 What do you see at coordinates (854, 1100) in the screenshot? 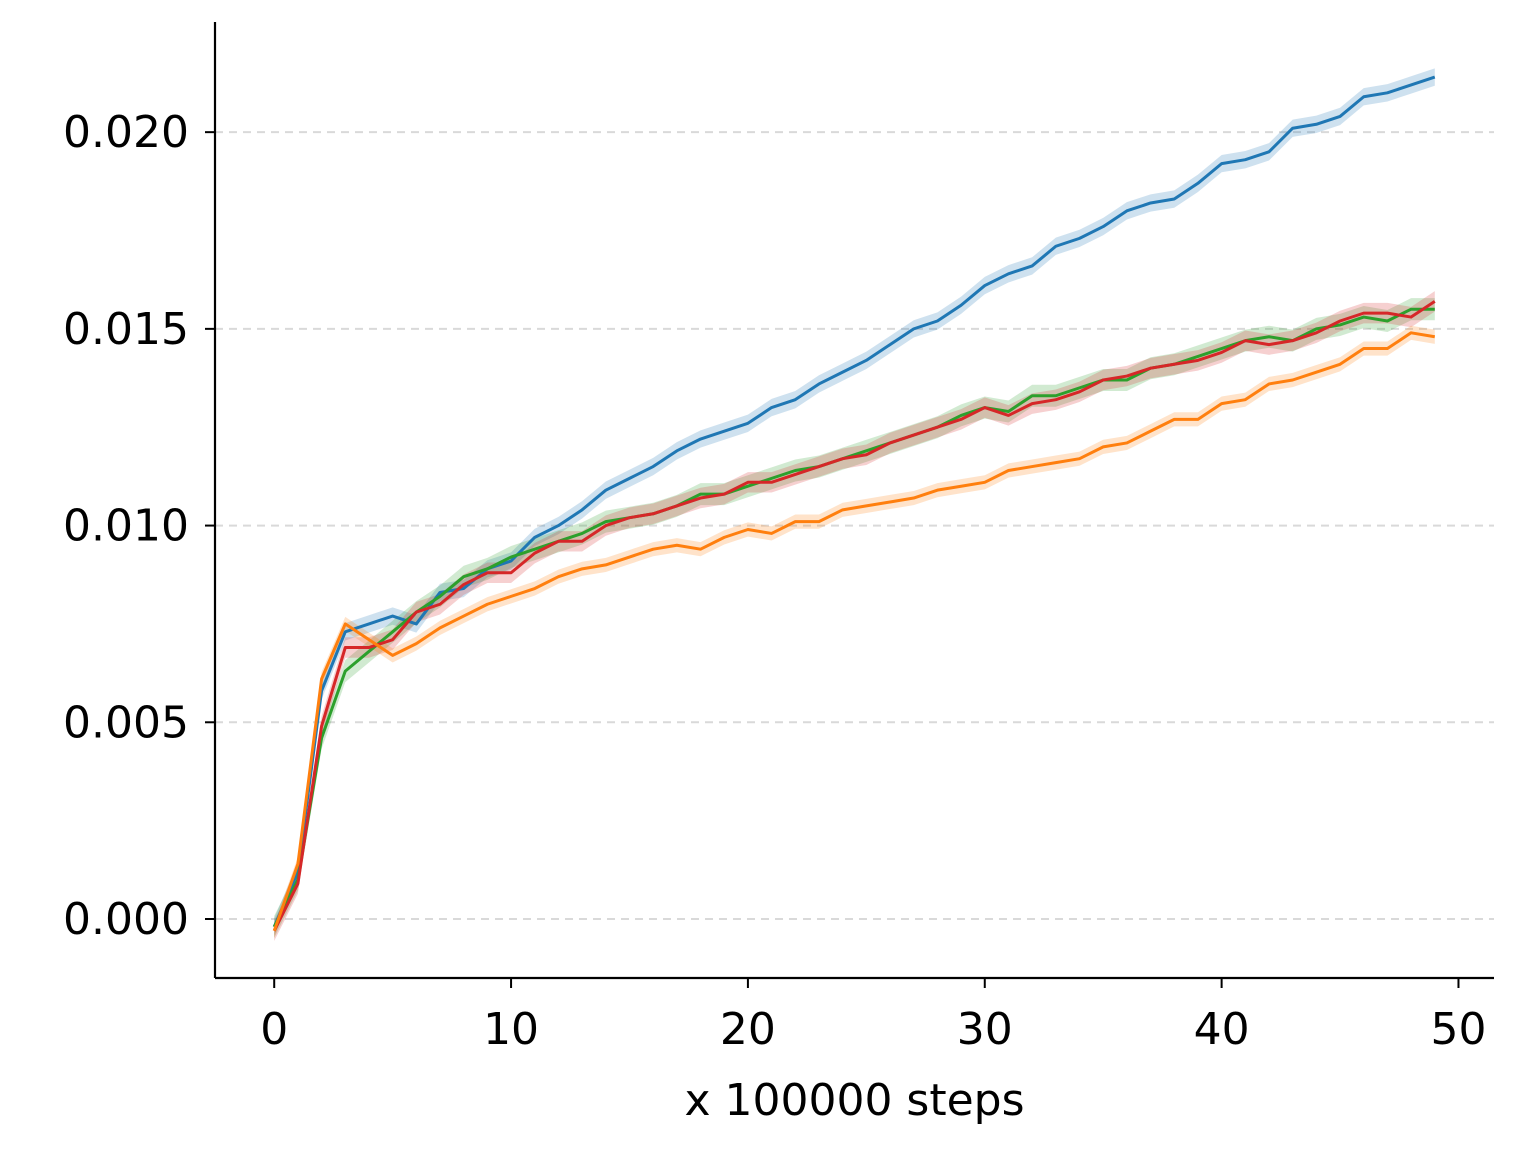
I see `x-axis-label: x 100000 steps` at bounding box center [854, 1100].